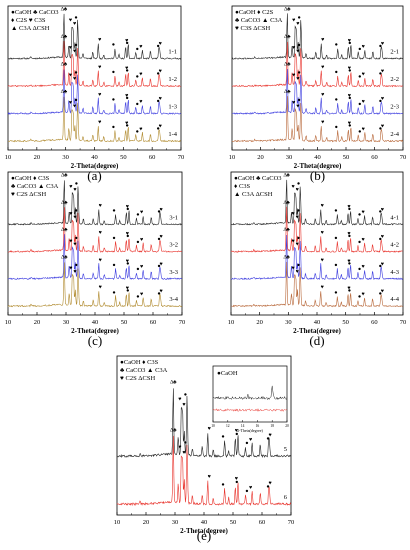 This screenshot has width=410, height=550. I want to click on series-label: 3-3, so click(173, 272).